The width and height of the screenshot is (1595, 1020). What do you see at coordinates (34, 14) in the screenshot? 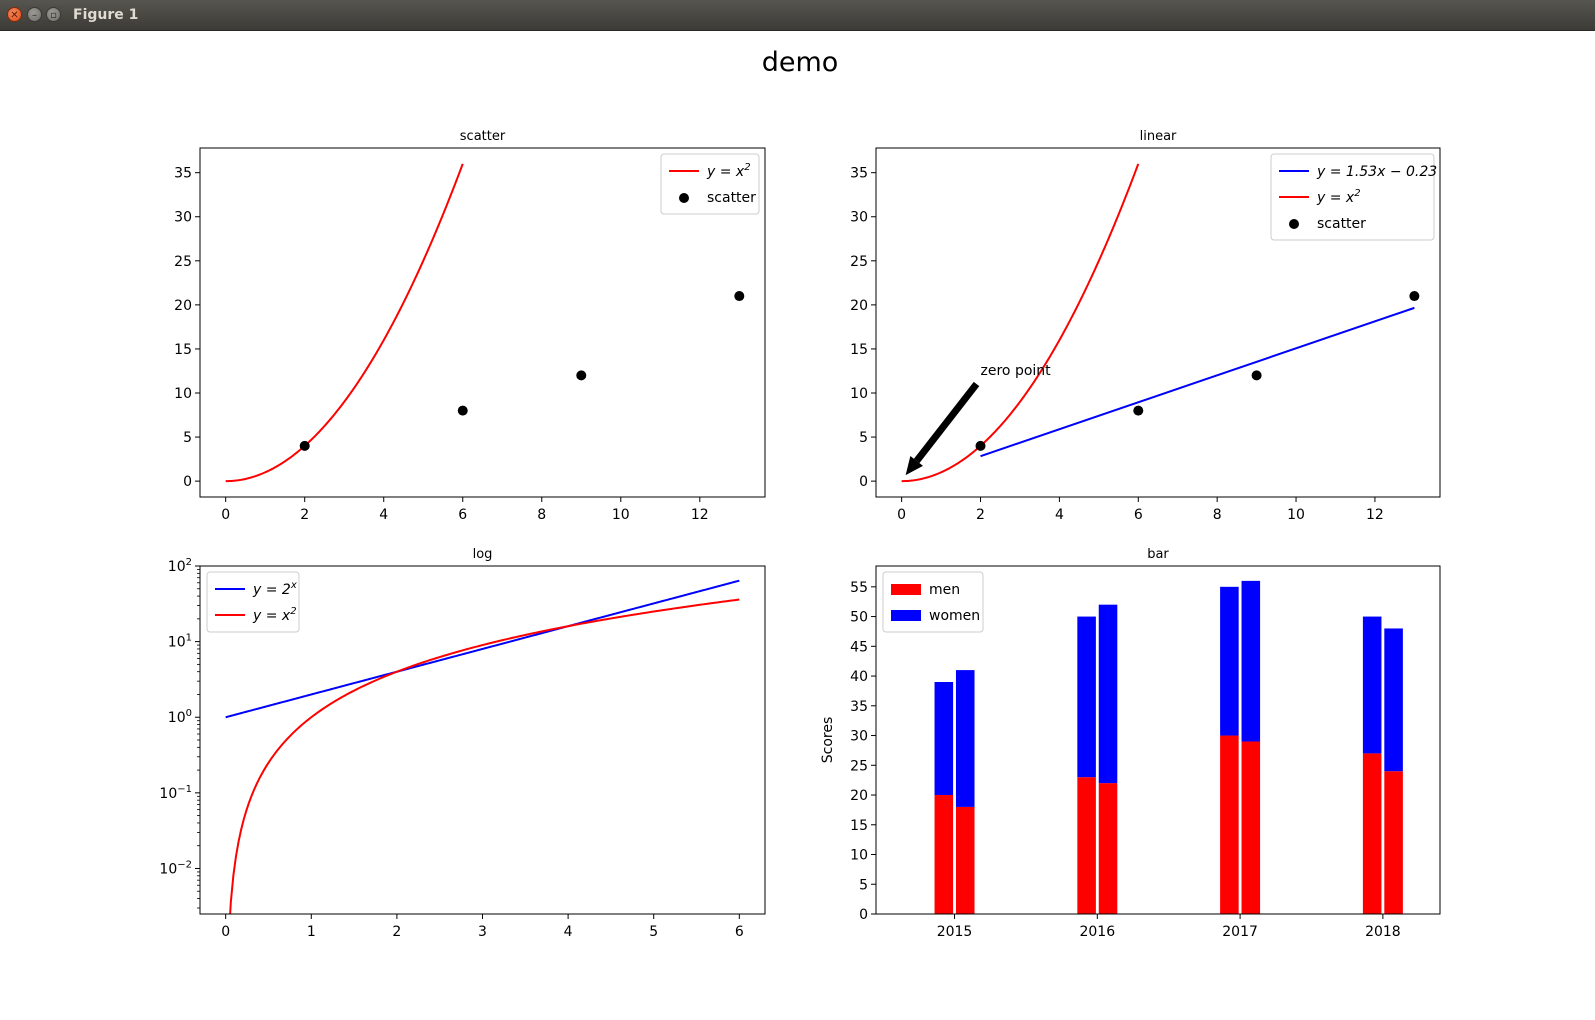
I see `minimize-window-button: –` at bounding box center [34, 14].